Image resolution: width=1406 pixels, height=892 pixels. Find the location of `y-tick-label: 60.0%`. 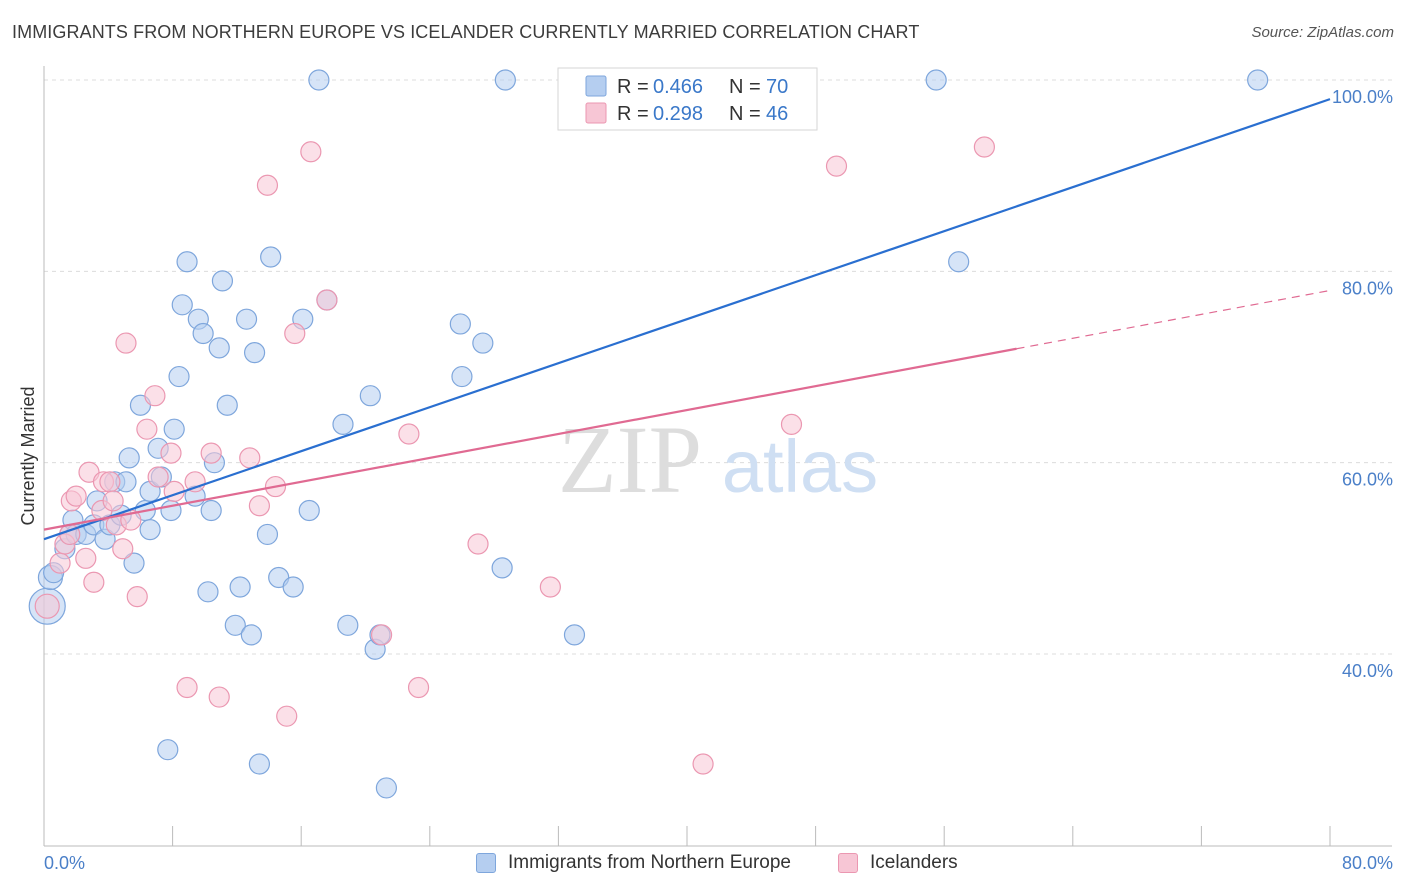

y-tick-label: 60.0% is located at coordinates (1367, 480).